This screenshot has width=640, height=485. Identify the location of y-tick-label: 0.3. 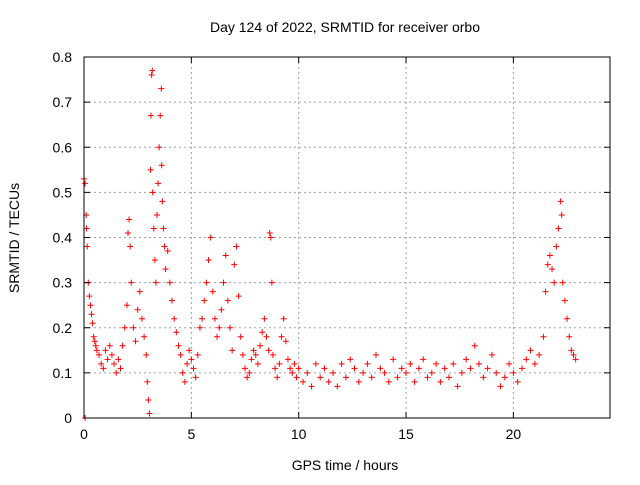
(63, 283).